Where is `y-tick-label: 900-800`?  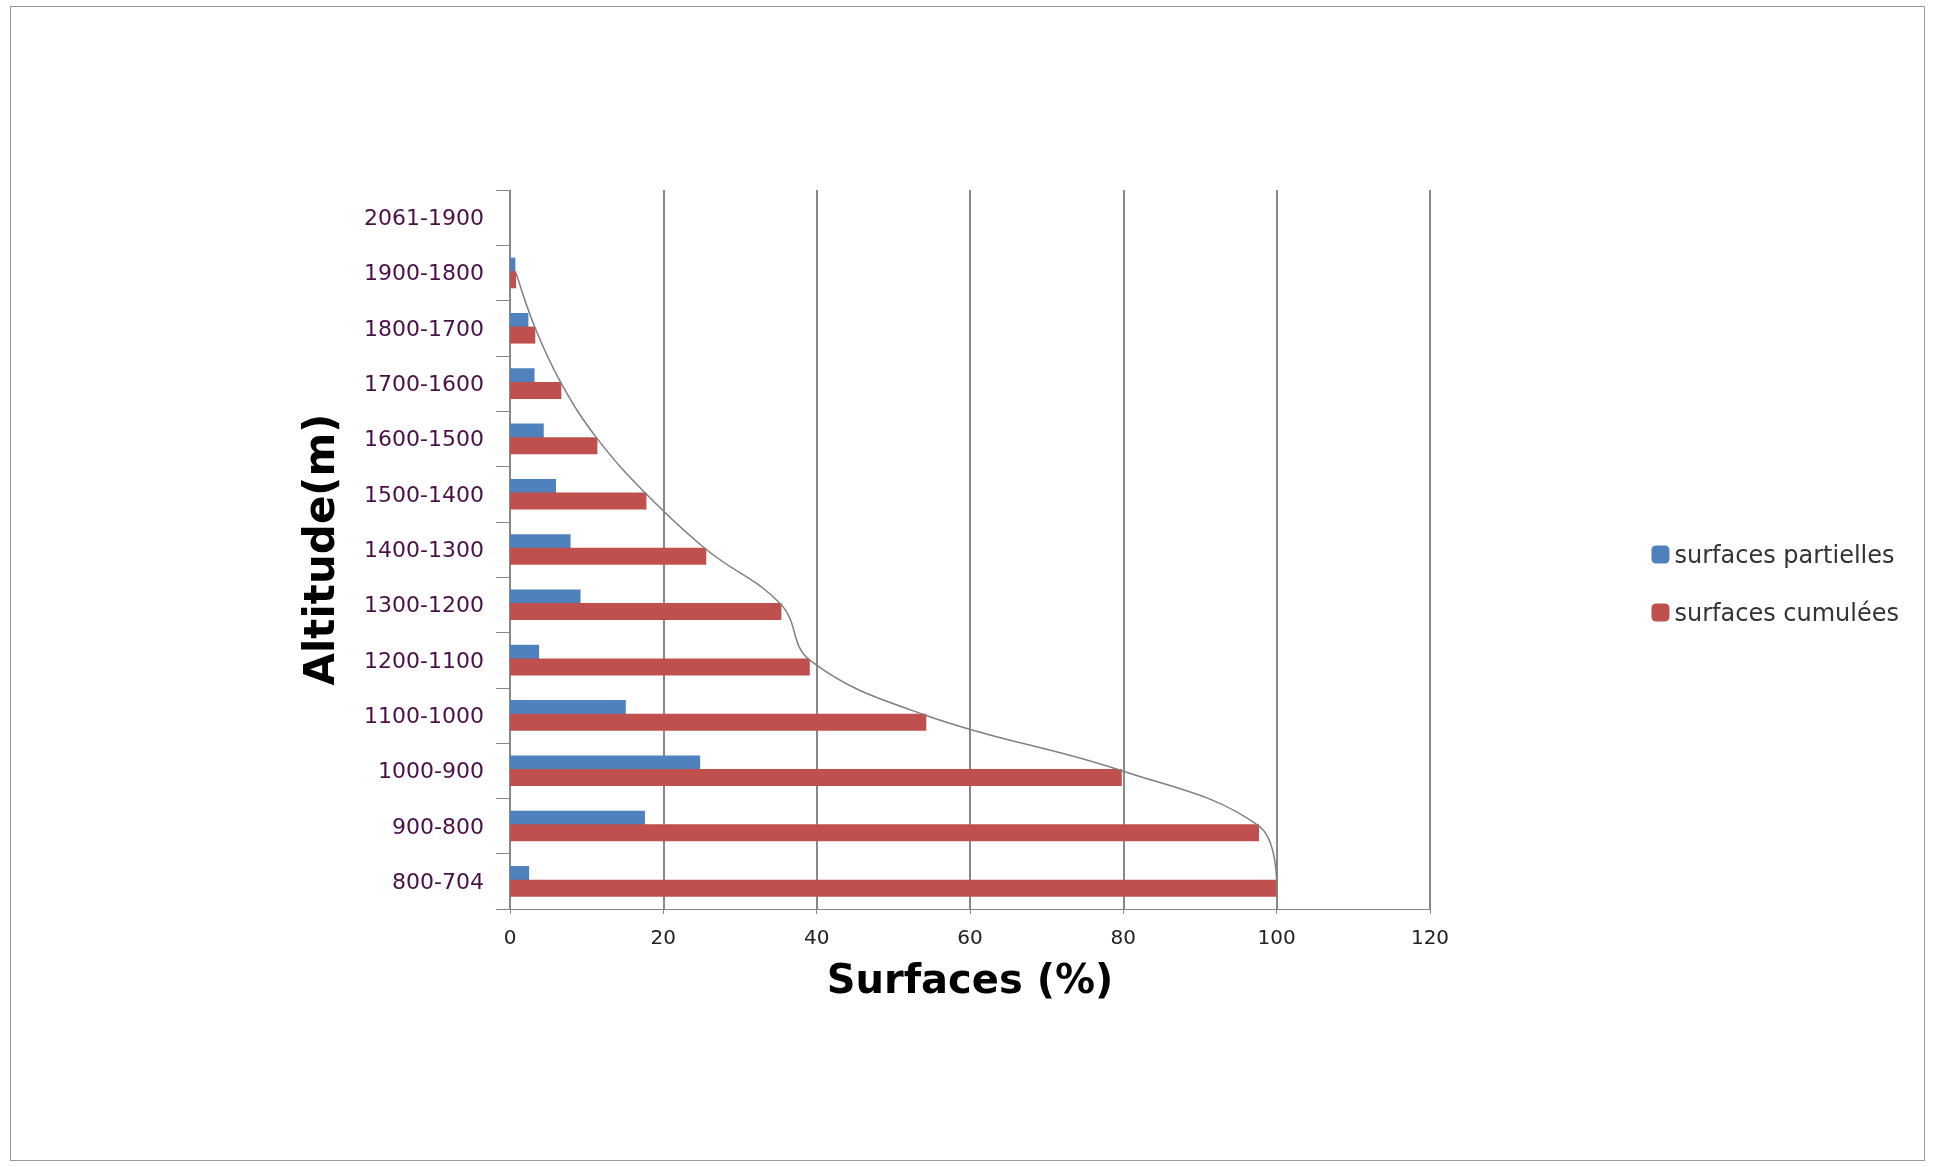
y-tick-label: 900-800 is located at coordinates (438, 826).